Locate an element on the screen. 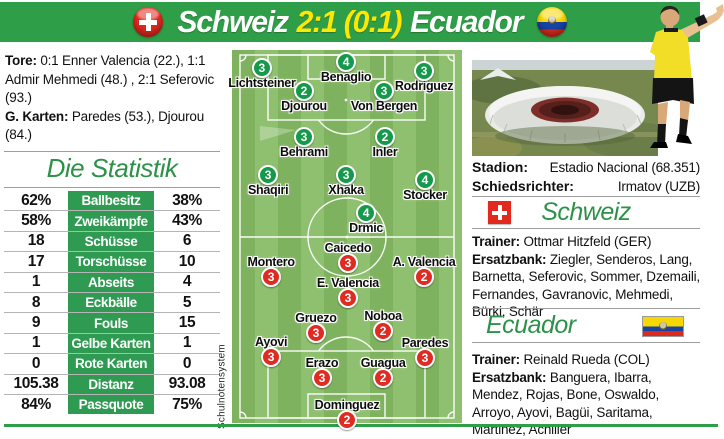  away-team-header: Ecuador is located at coordinates (586, 325).